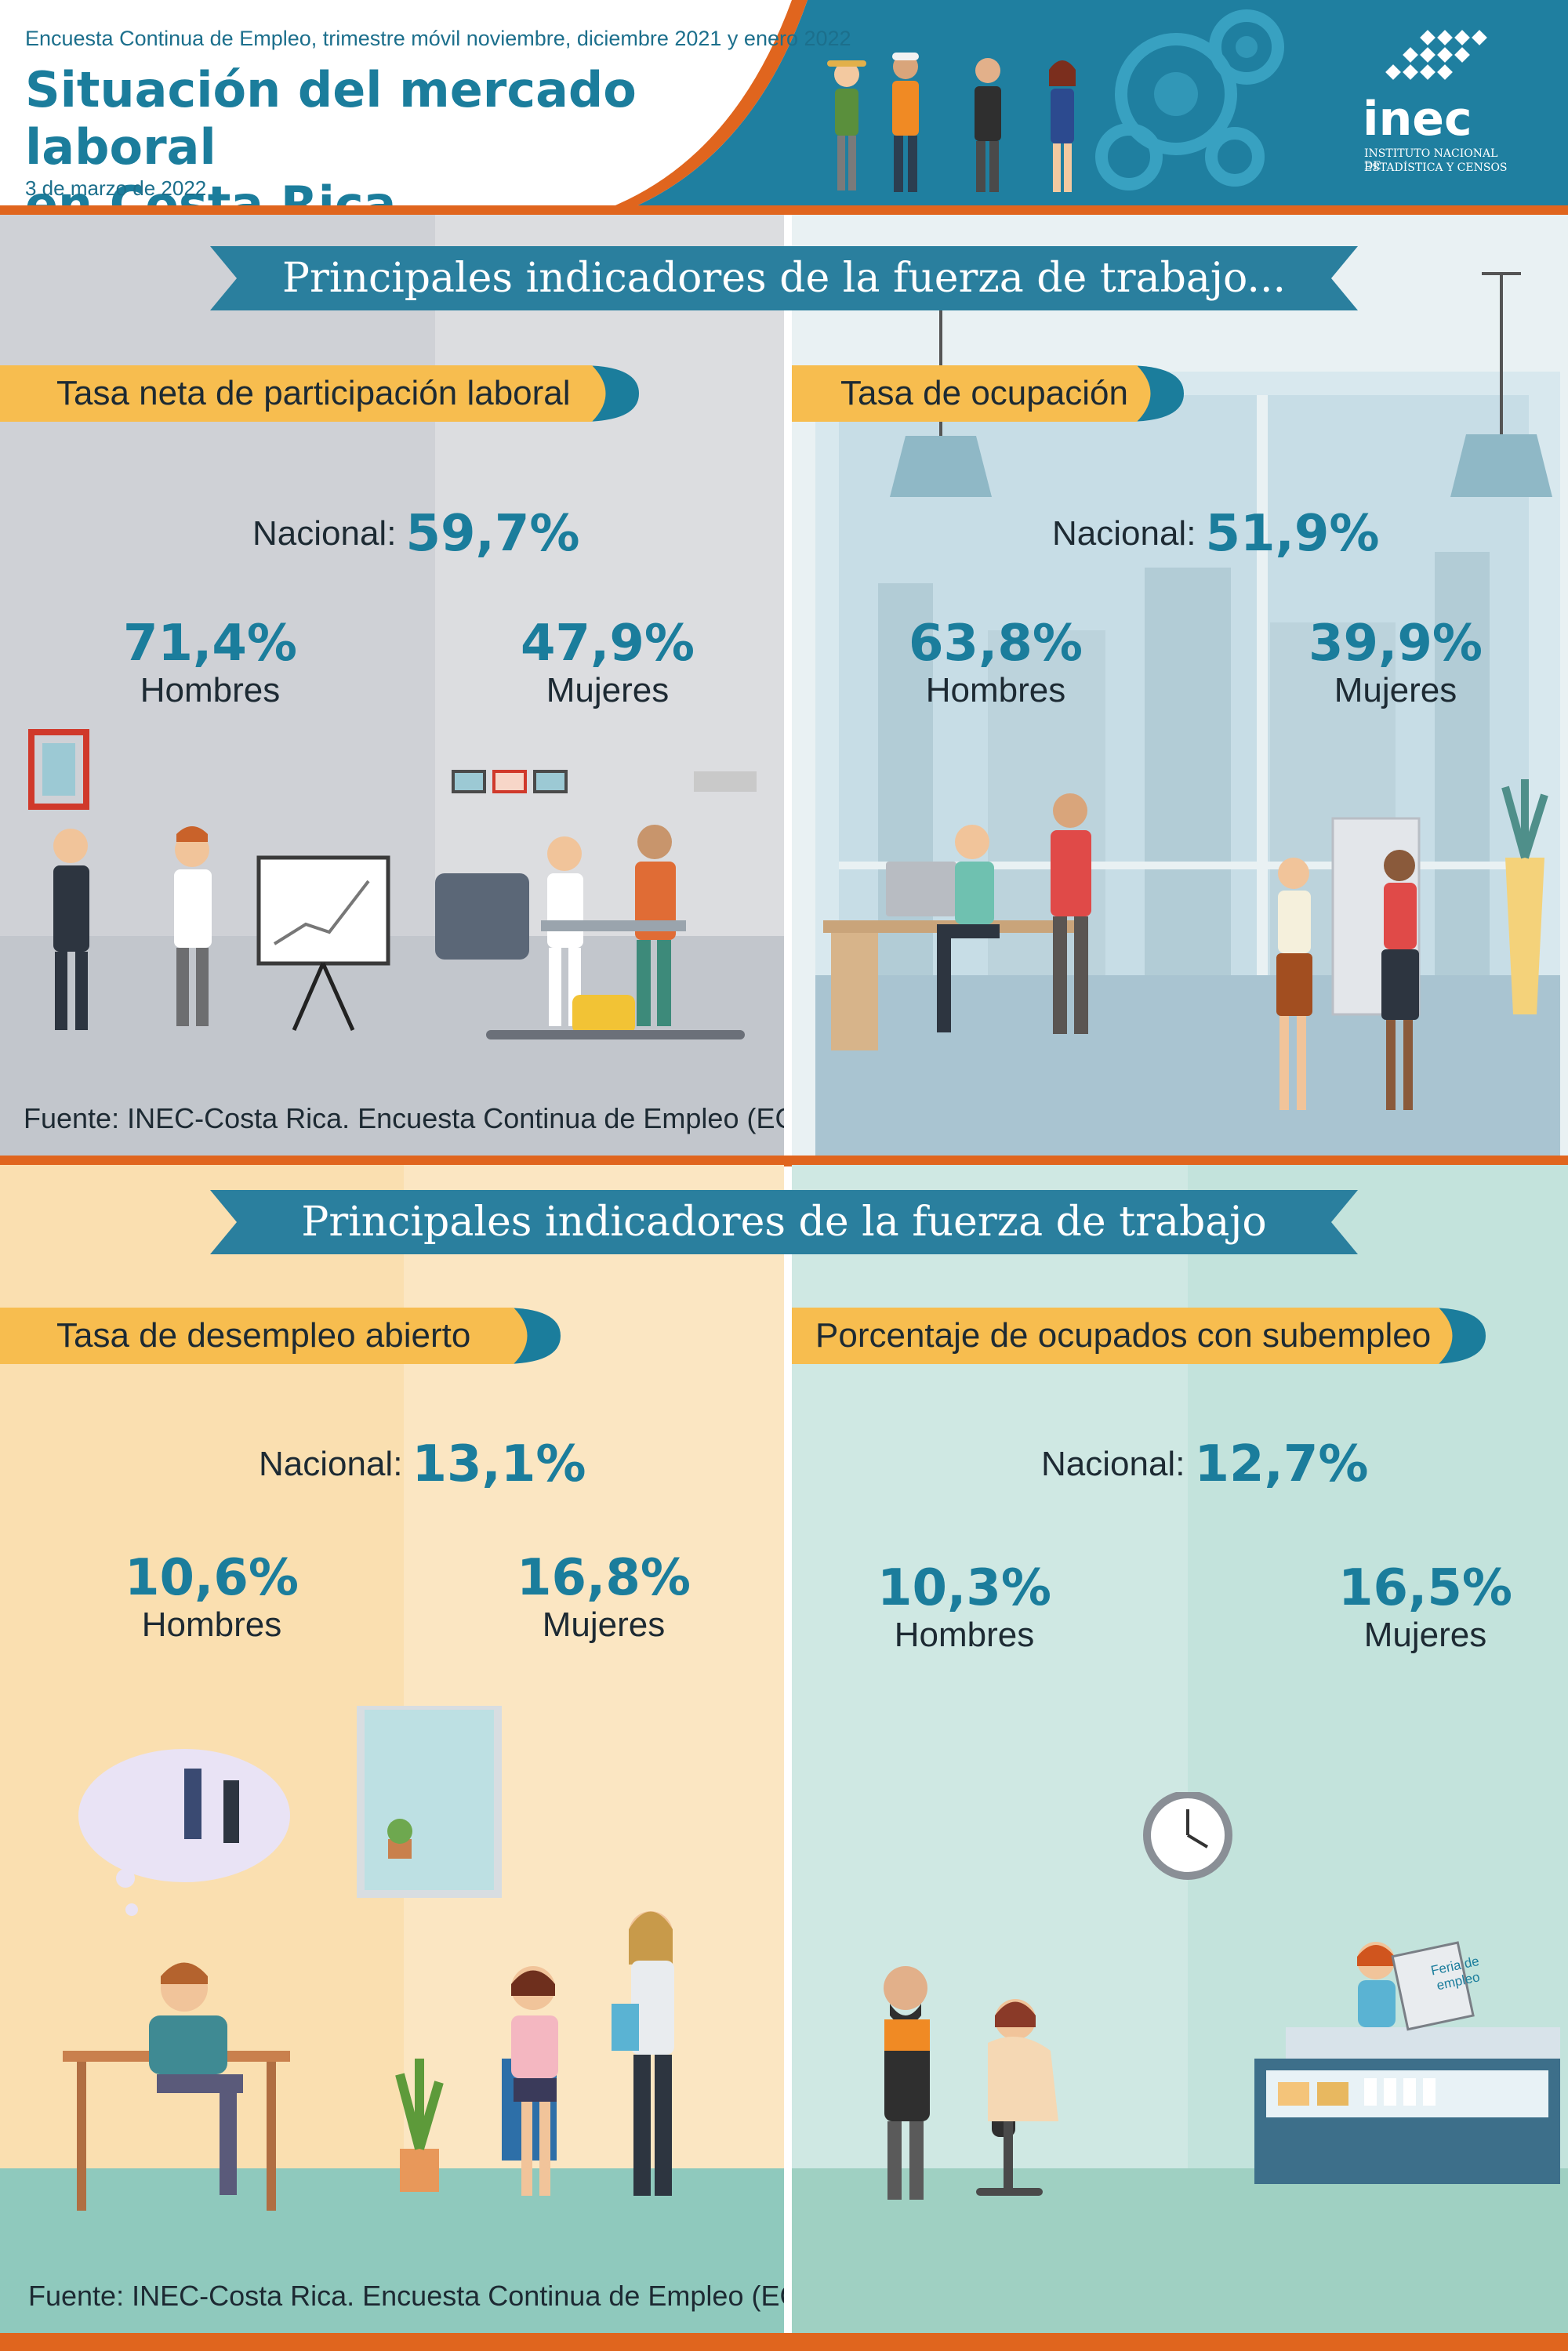 This screenshot has width=1568, height=2351. Describe the element at coordinates (1395, 690) in the screenshot. I see `ocupacion-mujeres-label: Mujeres` at that location.